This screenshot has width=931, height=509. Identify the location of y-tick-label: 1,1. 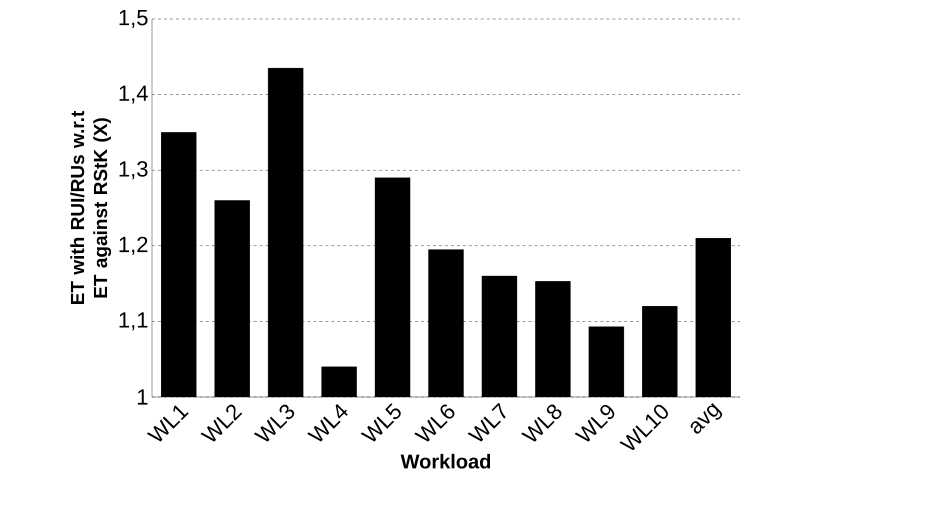
(134, 321).